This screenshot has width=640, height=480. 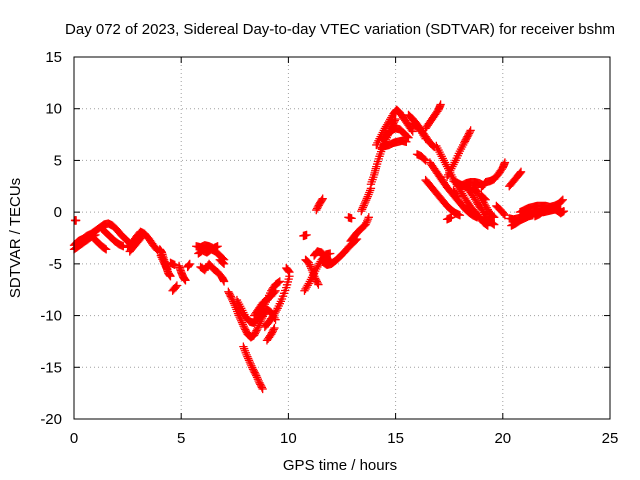 What do you see at coordinates (53, 57) in the screenshot?
I see `y-tick-label: 15` at bounding box center [53, 57].